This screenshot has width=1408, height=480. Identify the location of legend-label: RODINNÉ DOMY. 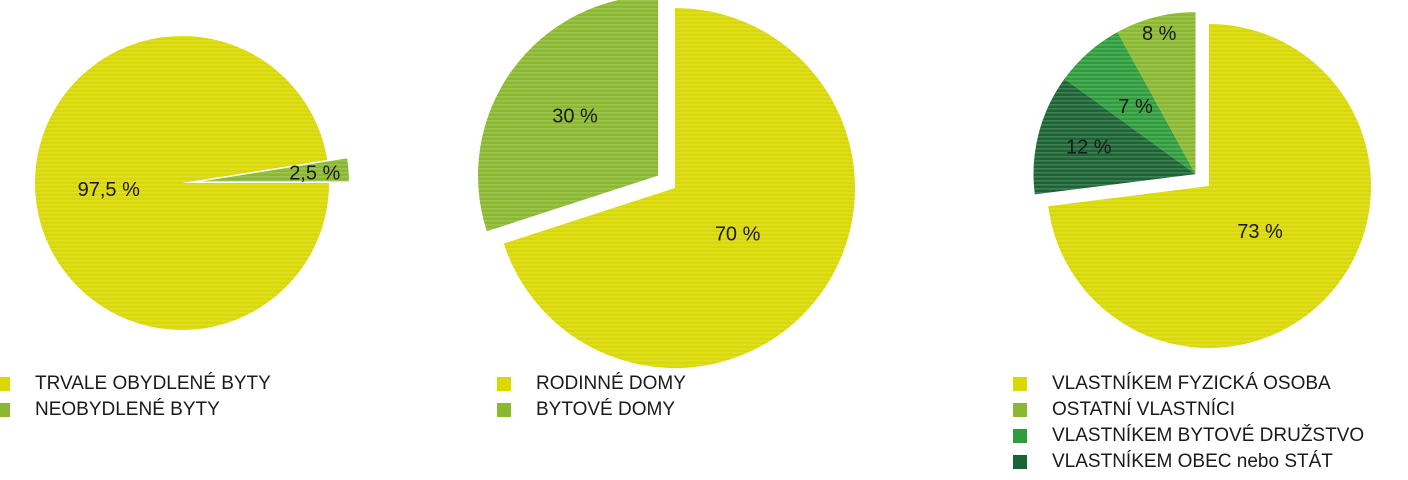
(611, 383).